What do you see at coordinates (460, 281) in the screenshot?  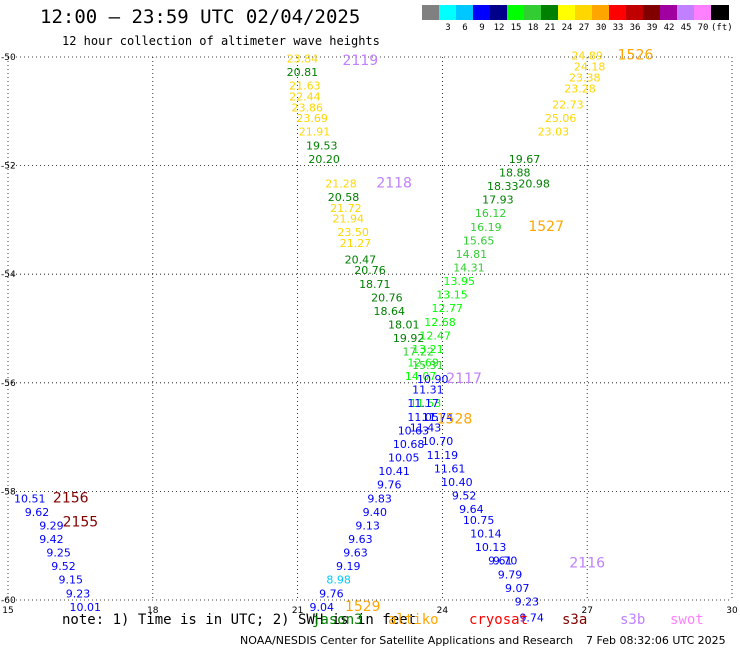 I see `wave-height-value: 13.95` at bounding box center [460, 281].